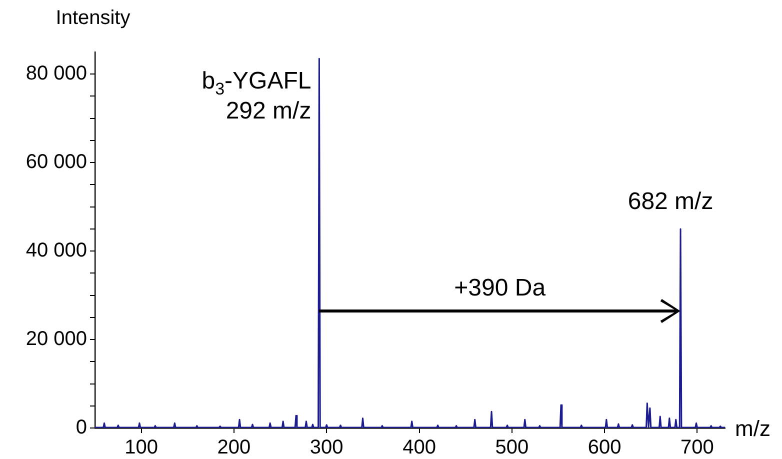 The width and height of the screenshot is (782, 459). Describe the element at coordinates (234, 447) in the screenshot. I see `x-tick-label: 200` at that location.